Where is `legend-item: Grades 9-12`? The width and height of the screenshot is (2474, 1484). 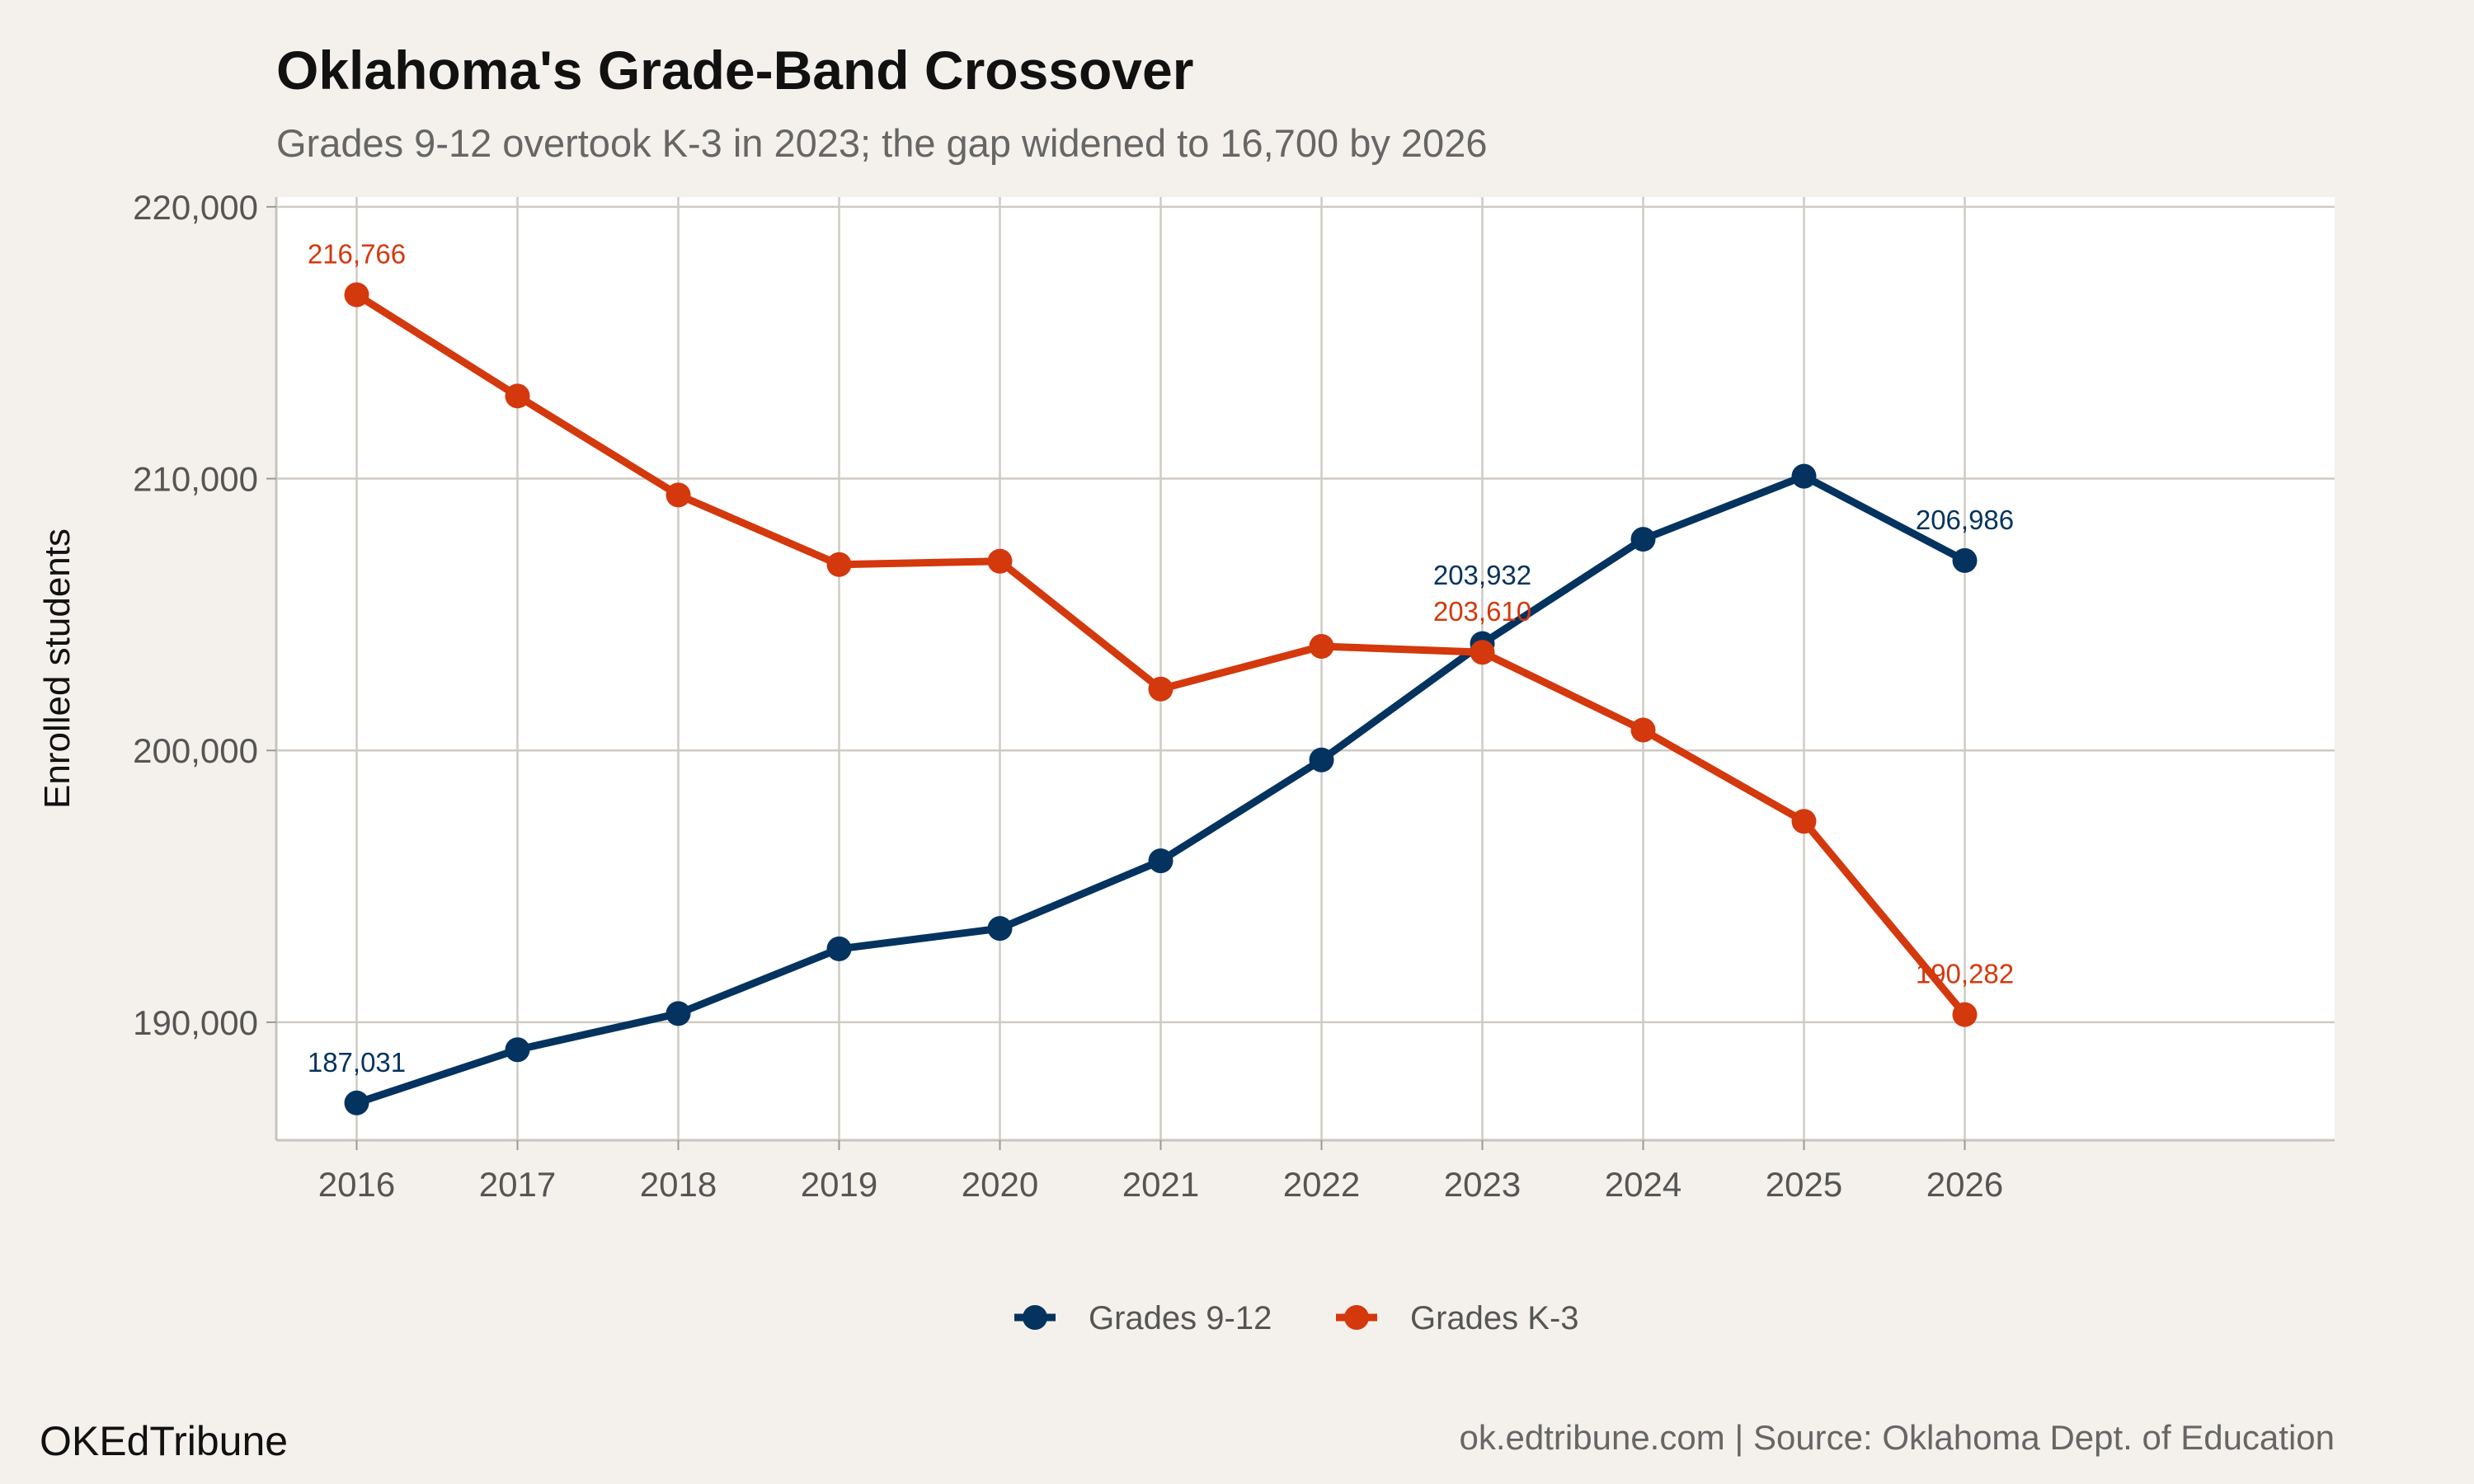
legend-item: Grades 9-12 is located at coordinates (1143, 1318).